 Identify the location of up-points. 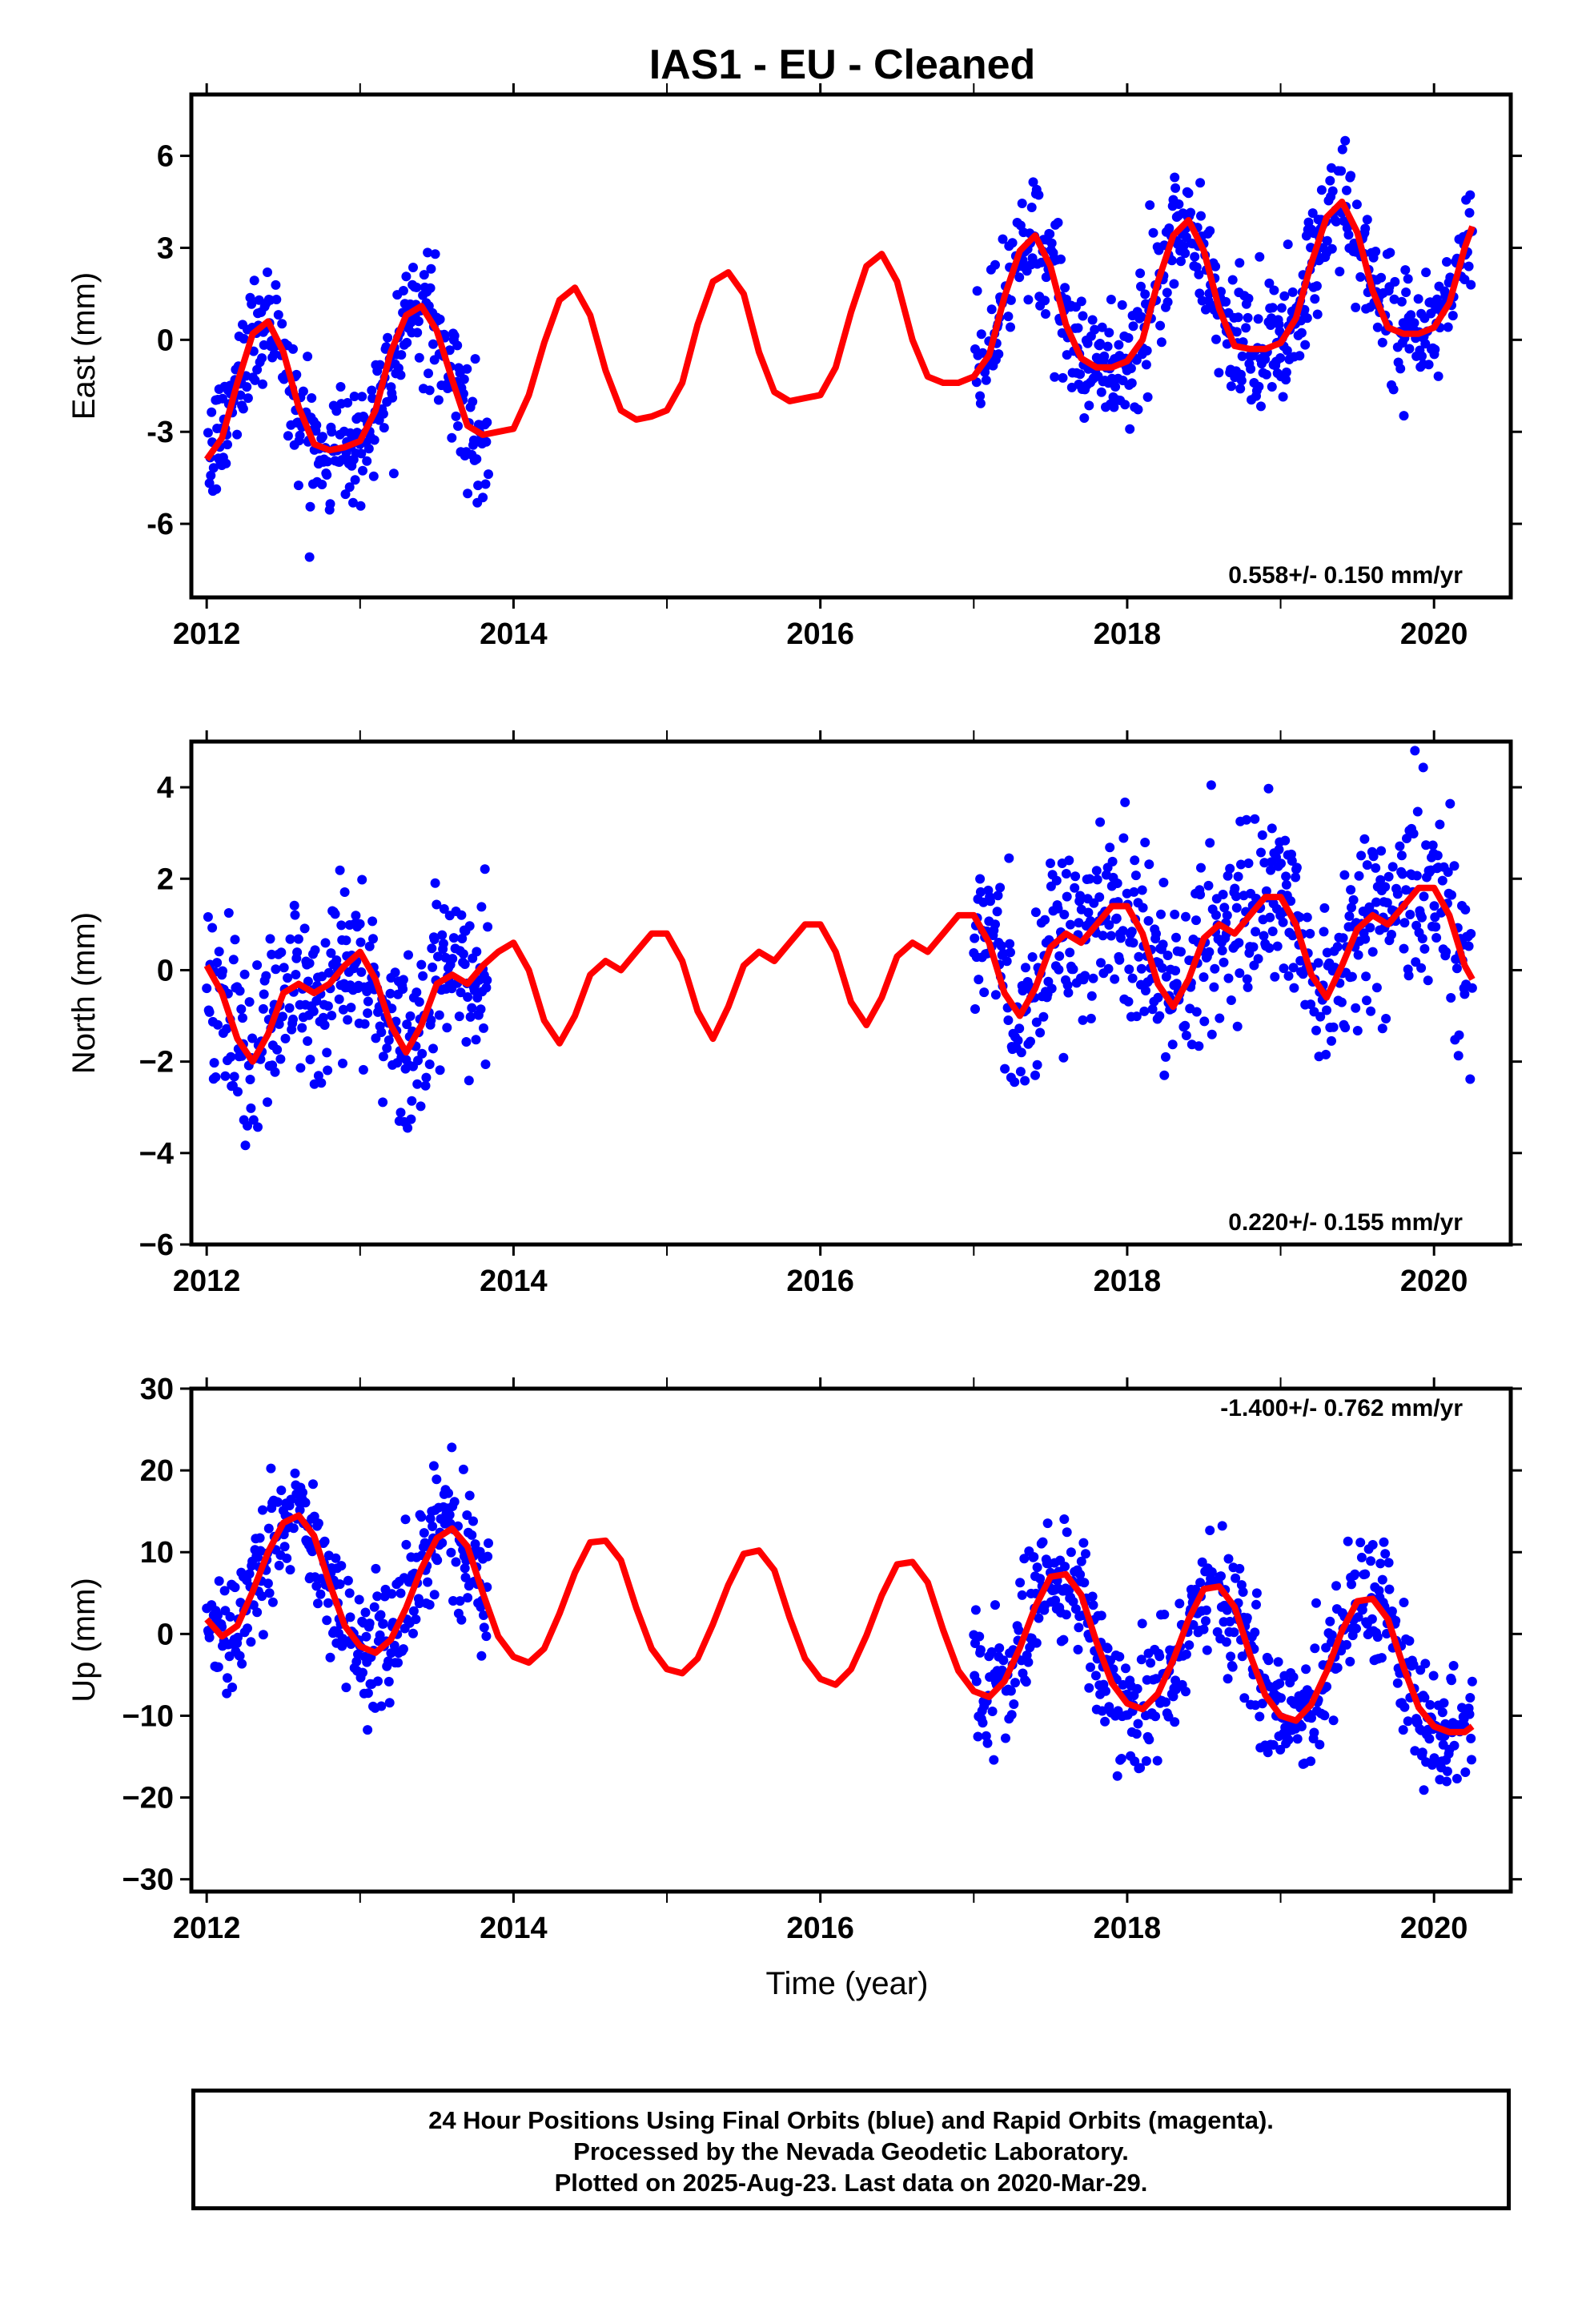
(840, 1618).